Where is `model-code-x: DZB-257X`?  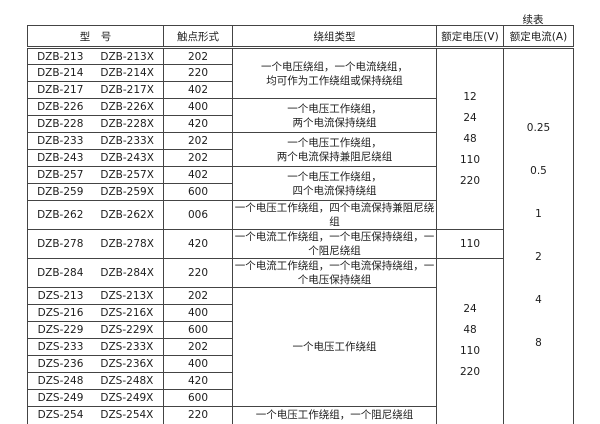
model-code-x: DZB-257X is located at coordinates (127, 175).